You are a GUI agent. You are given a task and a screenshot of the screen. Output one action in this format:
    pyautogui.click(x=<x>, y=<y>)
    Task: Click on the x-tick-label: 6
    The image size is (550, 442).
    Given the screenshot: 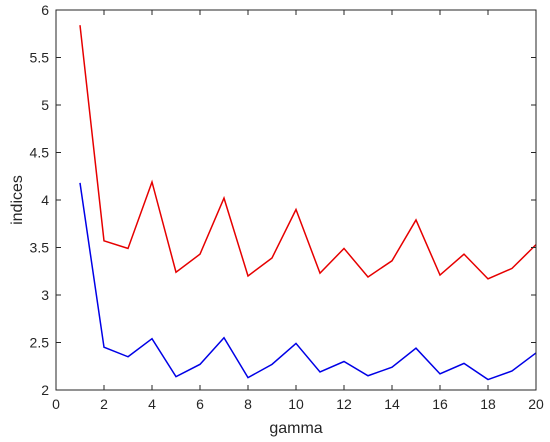 What is the action you would take?
    pyautogui.click(x=200, y=404)
    